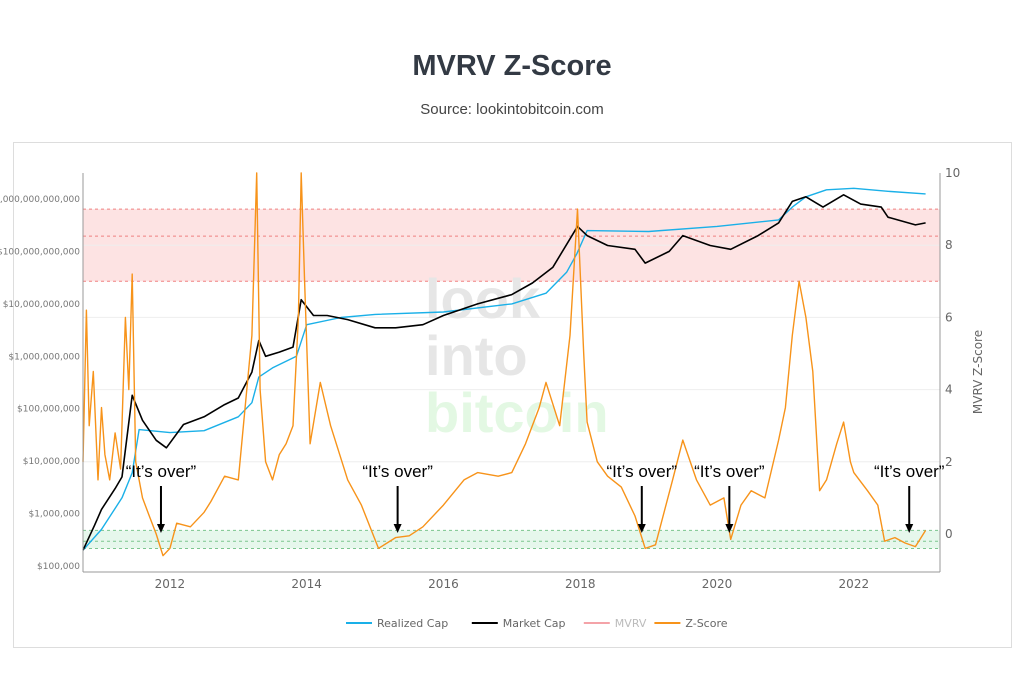 The height and width of the screenshot is (689, 1024). What do you see at coordinates (40, 252) in the screenshot?
I see `left-tick-label: $100,000,000,000` at bounding box center [40, 252].